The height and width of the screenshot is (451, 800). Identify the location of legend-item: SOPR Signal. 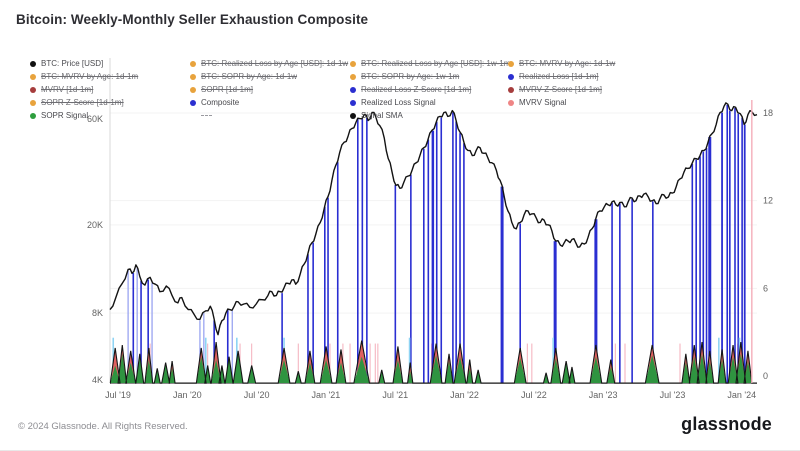
(110, 115).